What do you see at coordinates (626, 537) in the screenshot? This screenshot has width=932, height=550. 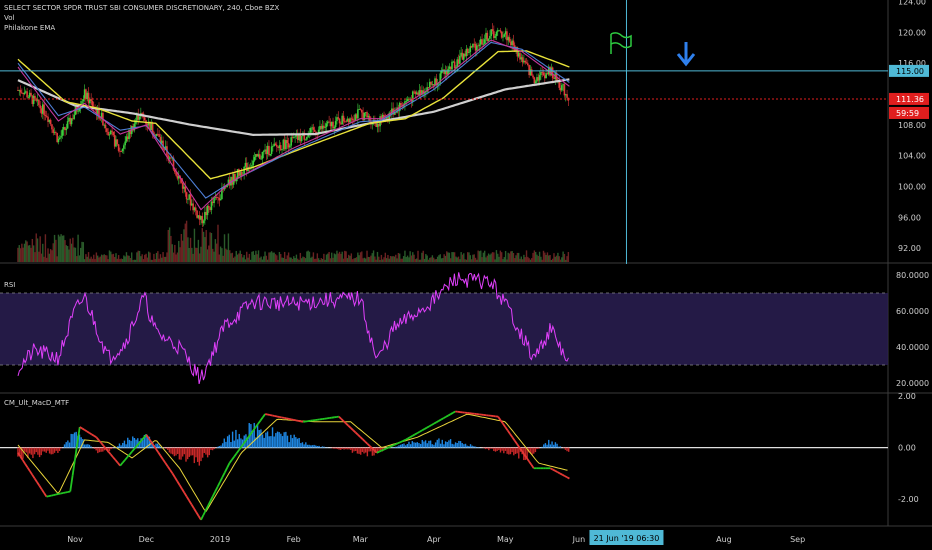 I see `crosshair-time-tag` at bounding box center [626, 537].